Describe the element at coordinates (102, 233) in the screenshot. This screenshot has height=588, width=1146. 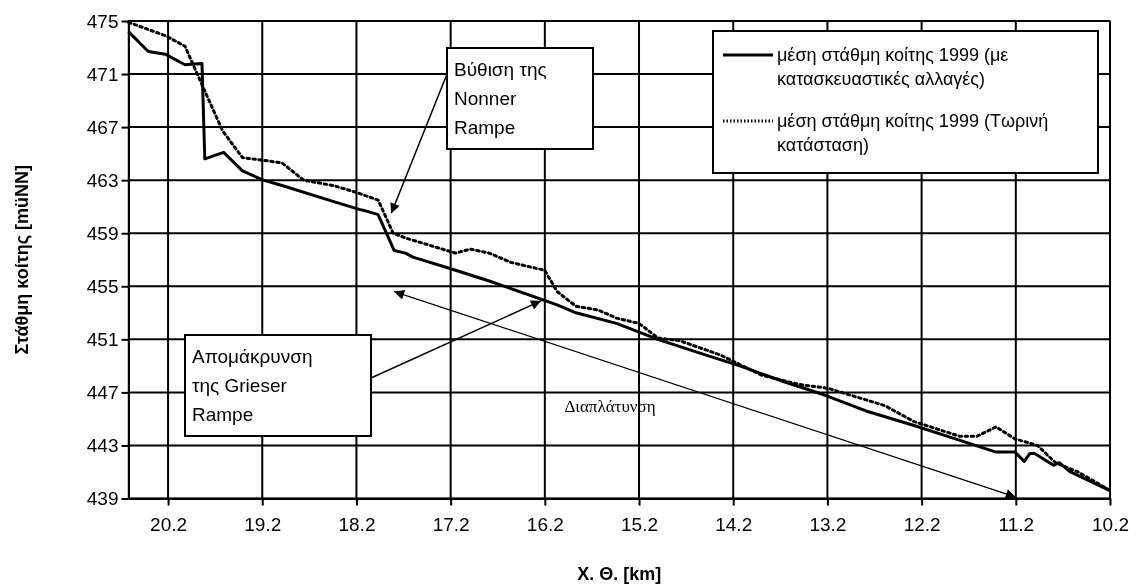
I see `y-tick-label: 459` at that location.